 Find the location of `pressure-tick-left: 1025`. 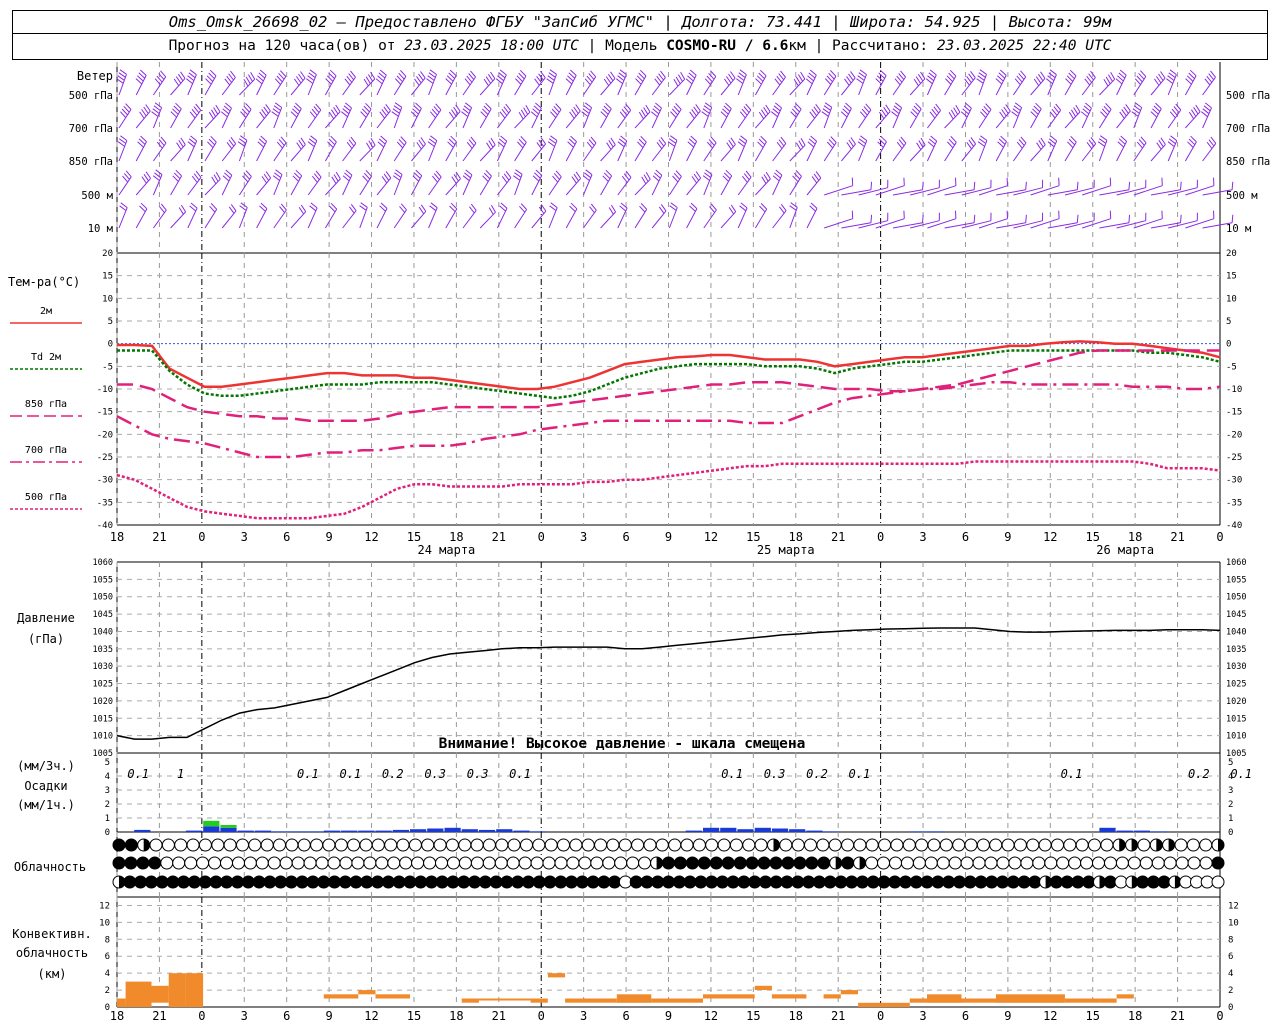

pressure-tick-left: 1025 is located at coordinates (103, 685).